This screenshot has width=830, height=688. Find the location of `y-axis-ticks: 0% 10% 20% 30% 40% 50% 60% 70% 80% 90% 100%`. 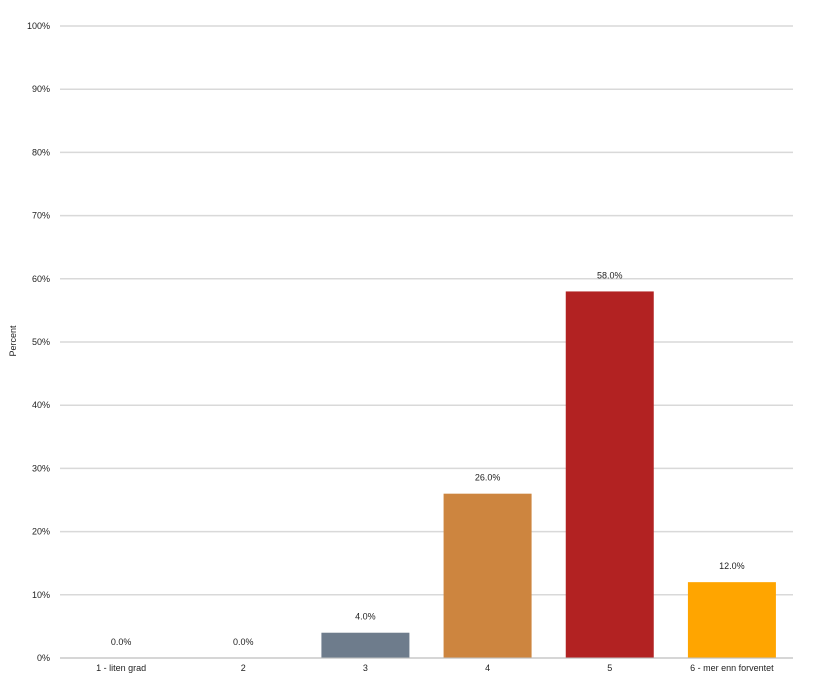

y-axis-ticks: 0% 10% 20% 30% 40% 50% 60% 70% 80% 90% 100% is located at coordinates (38, 342).